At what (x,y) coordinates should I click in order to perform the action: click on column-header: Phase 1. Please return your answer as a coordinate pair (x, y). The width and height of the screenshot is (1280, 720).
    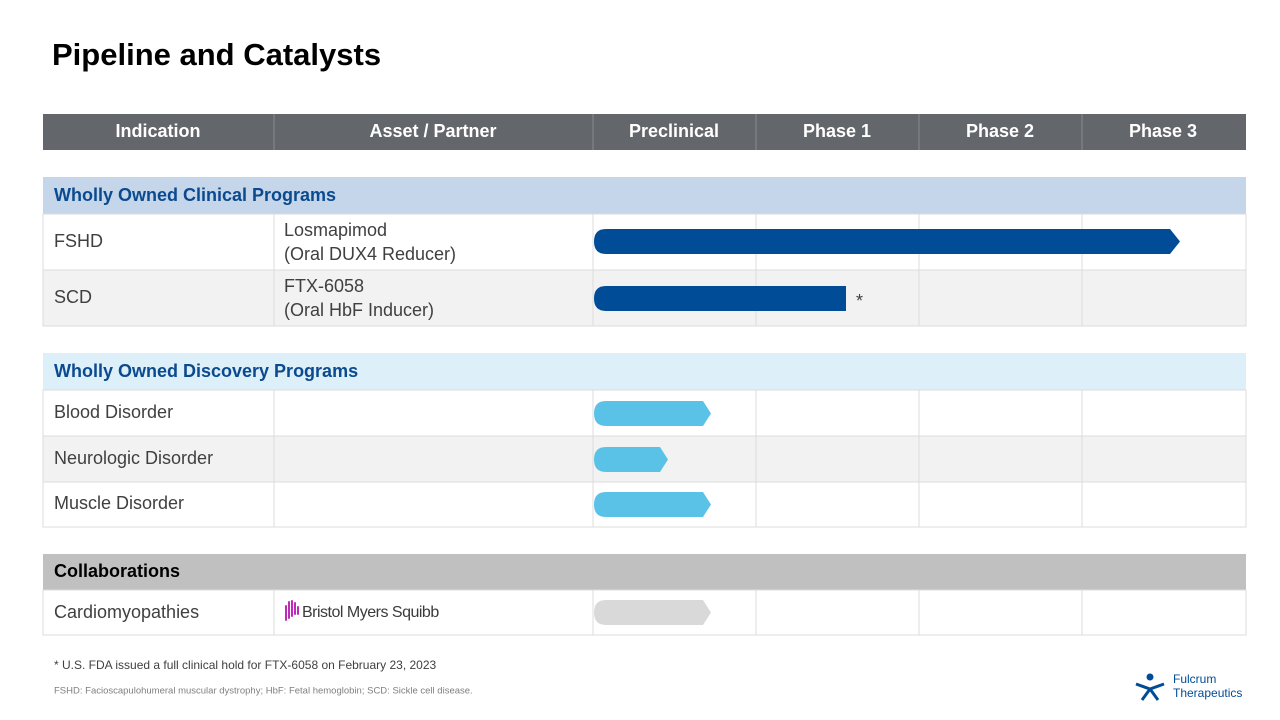
    Looking at the image, I should click on (837, 131).